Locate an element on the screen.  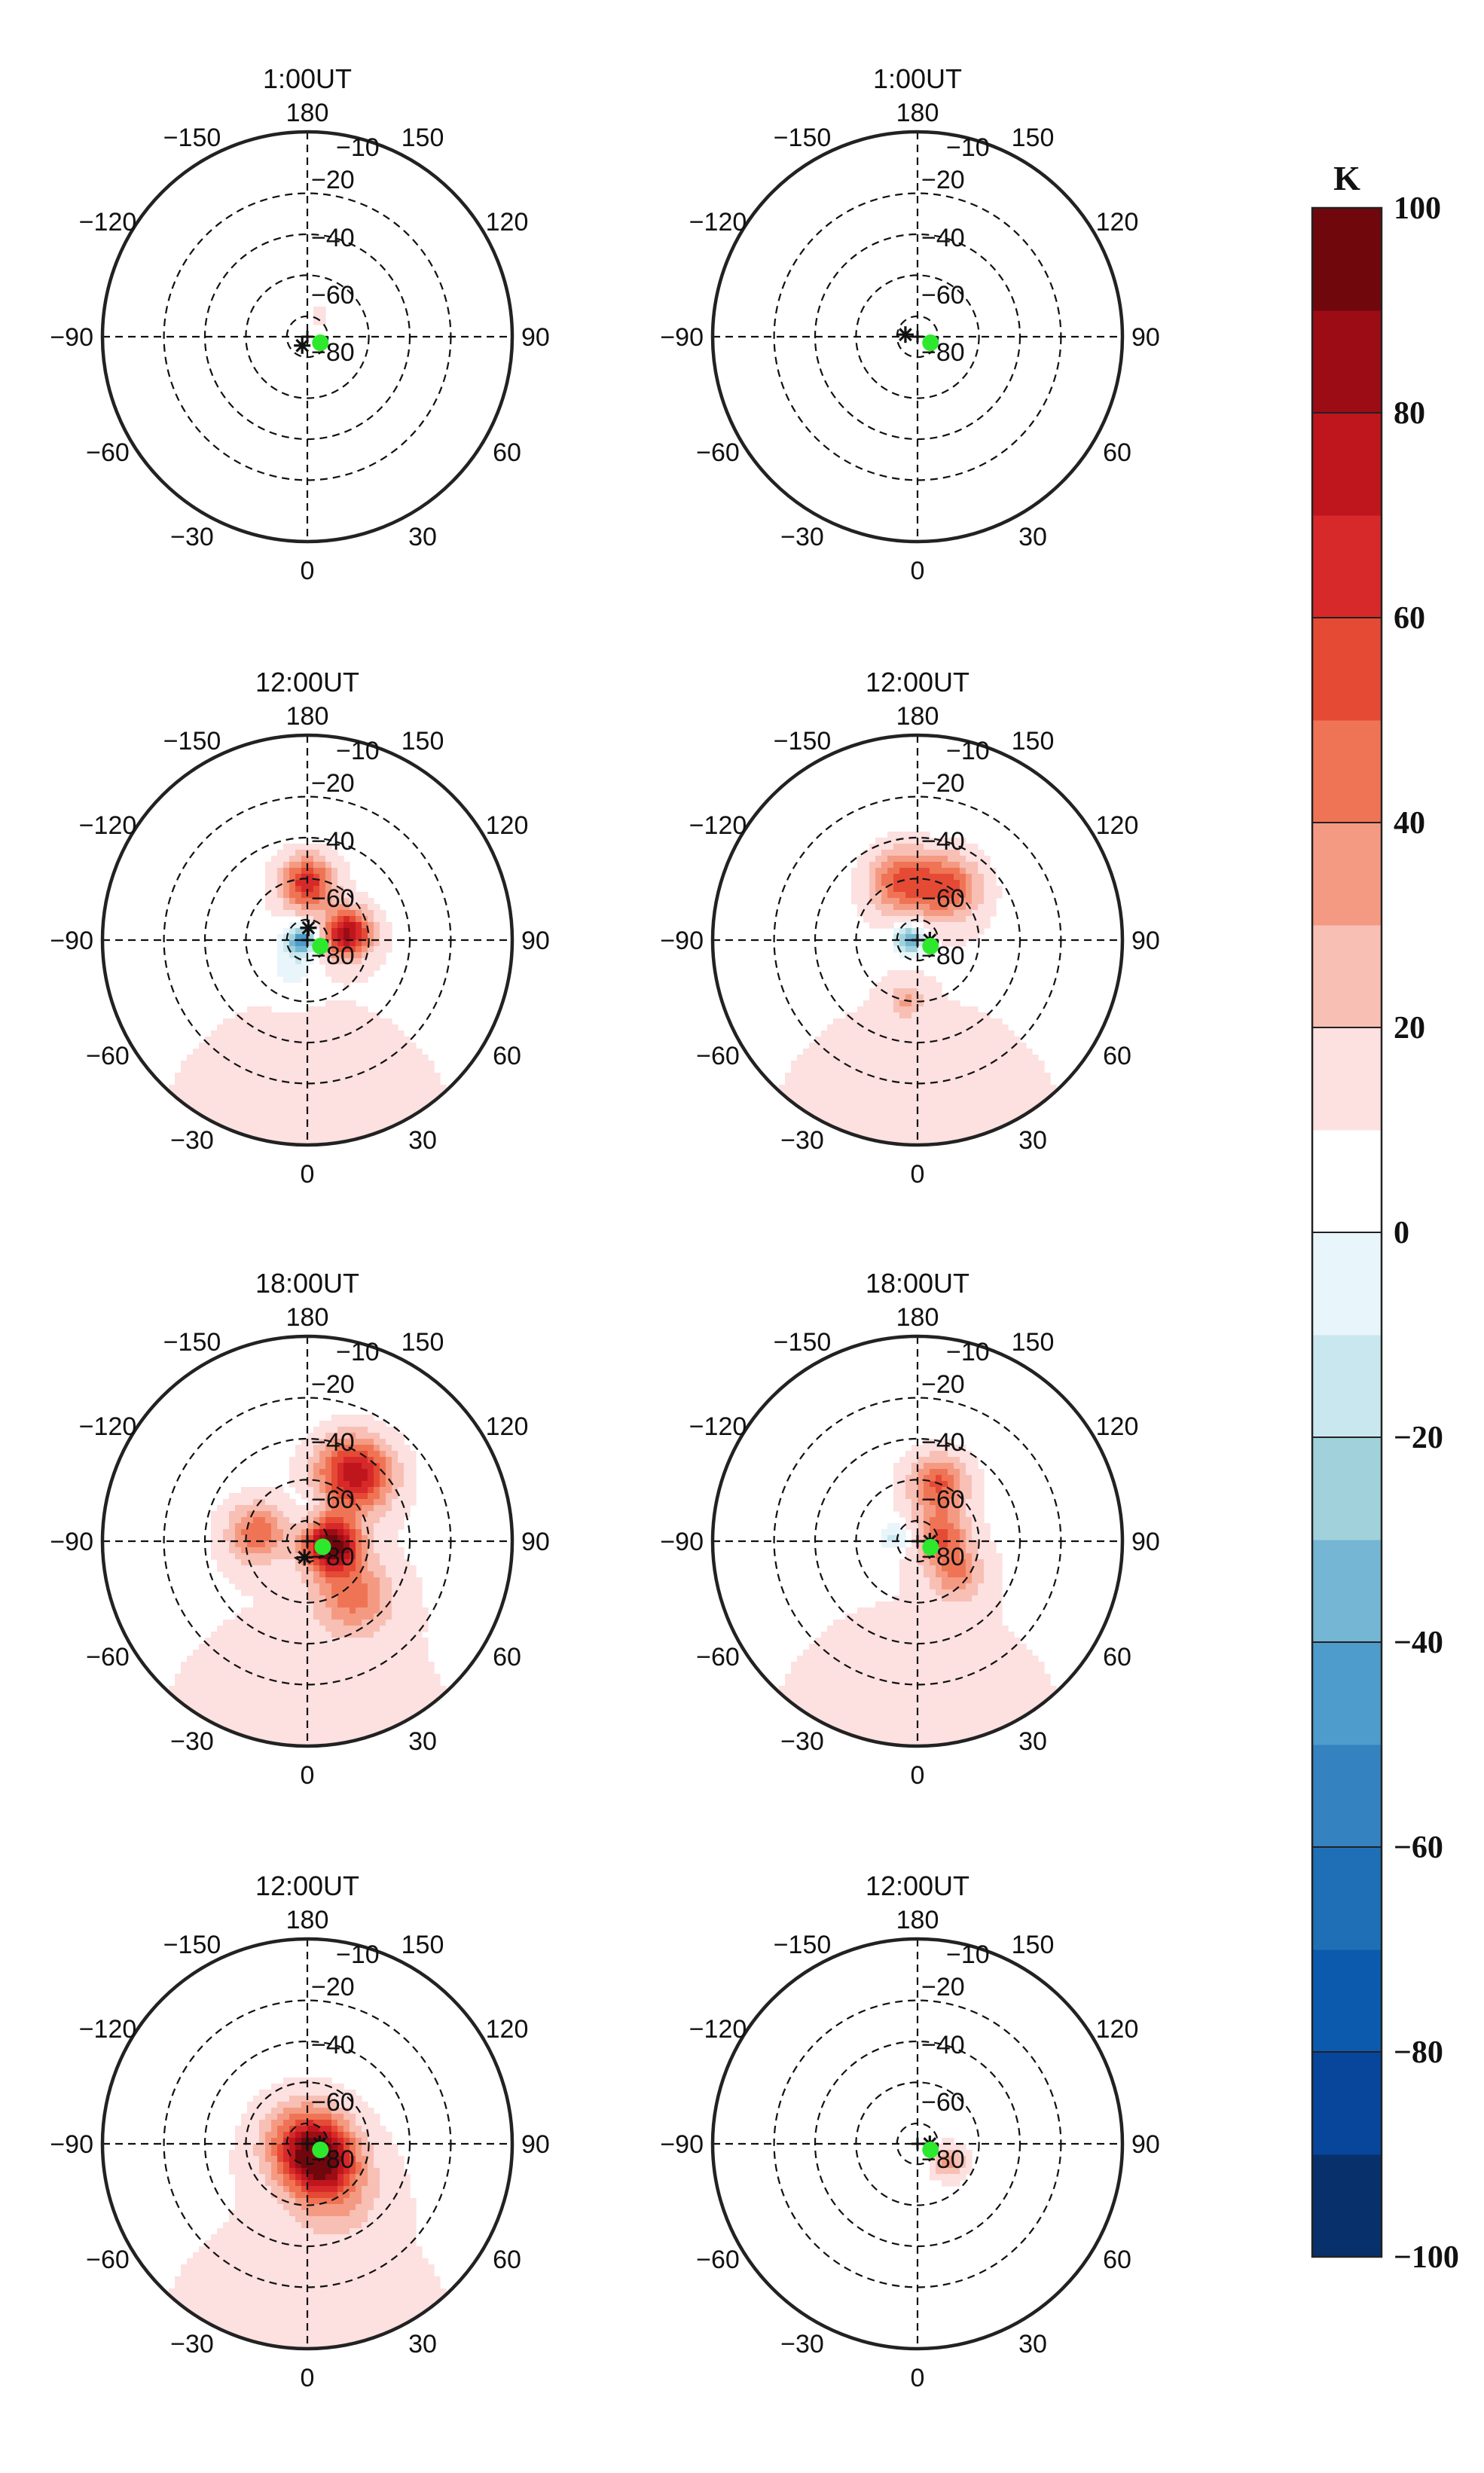
angular-tick-label: 0 is located at coordinates (308, 1775).